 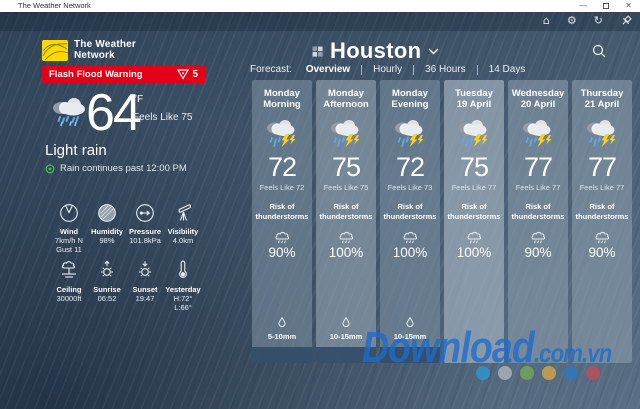 I want to click on logo-globe-icon, so click(x=55, y=50).